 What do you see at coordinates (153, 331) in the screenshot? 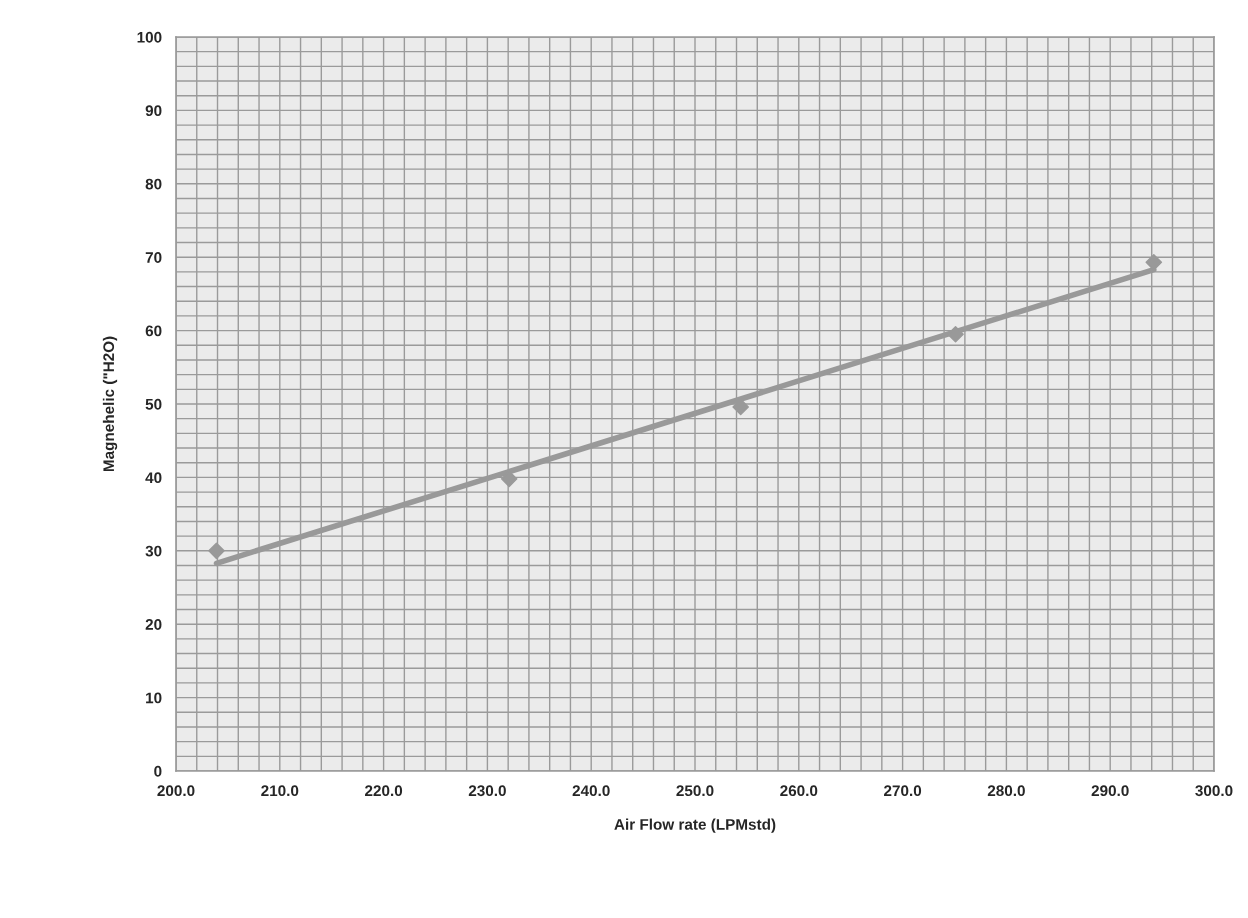
I see `y-tick-label: 60` at bounding box center [153, 331].